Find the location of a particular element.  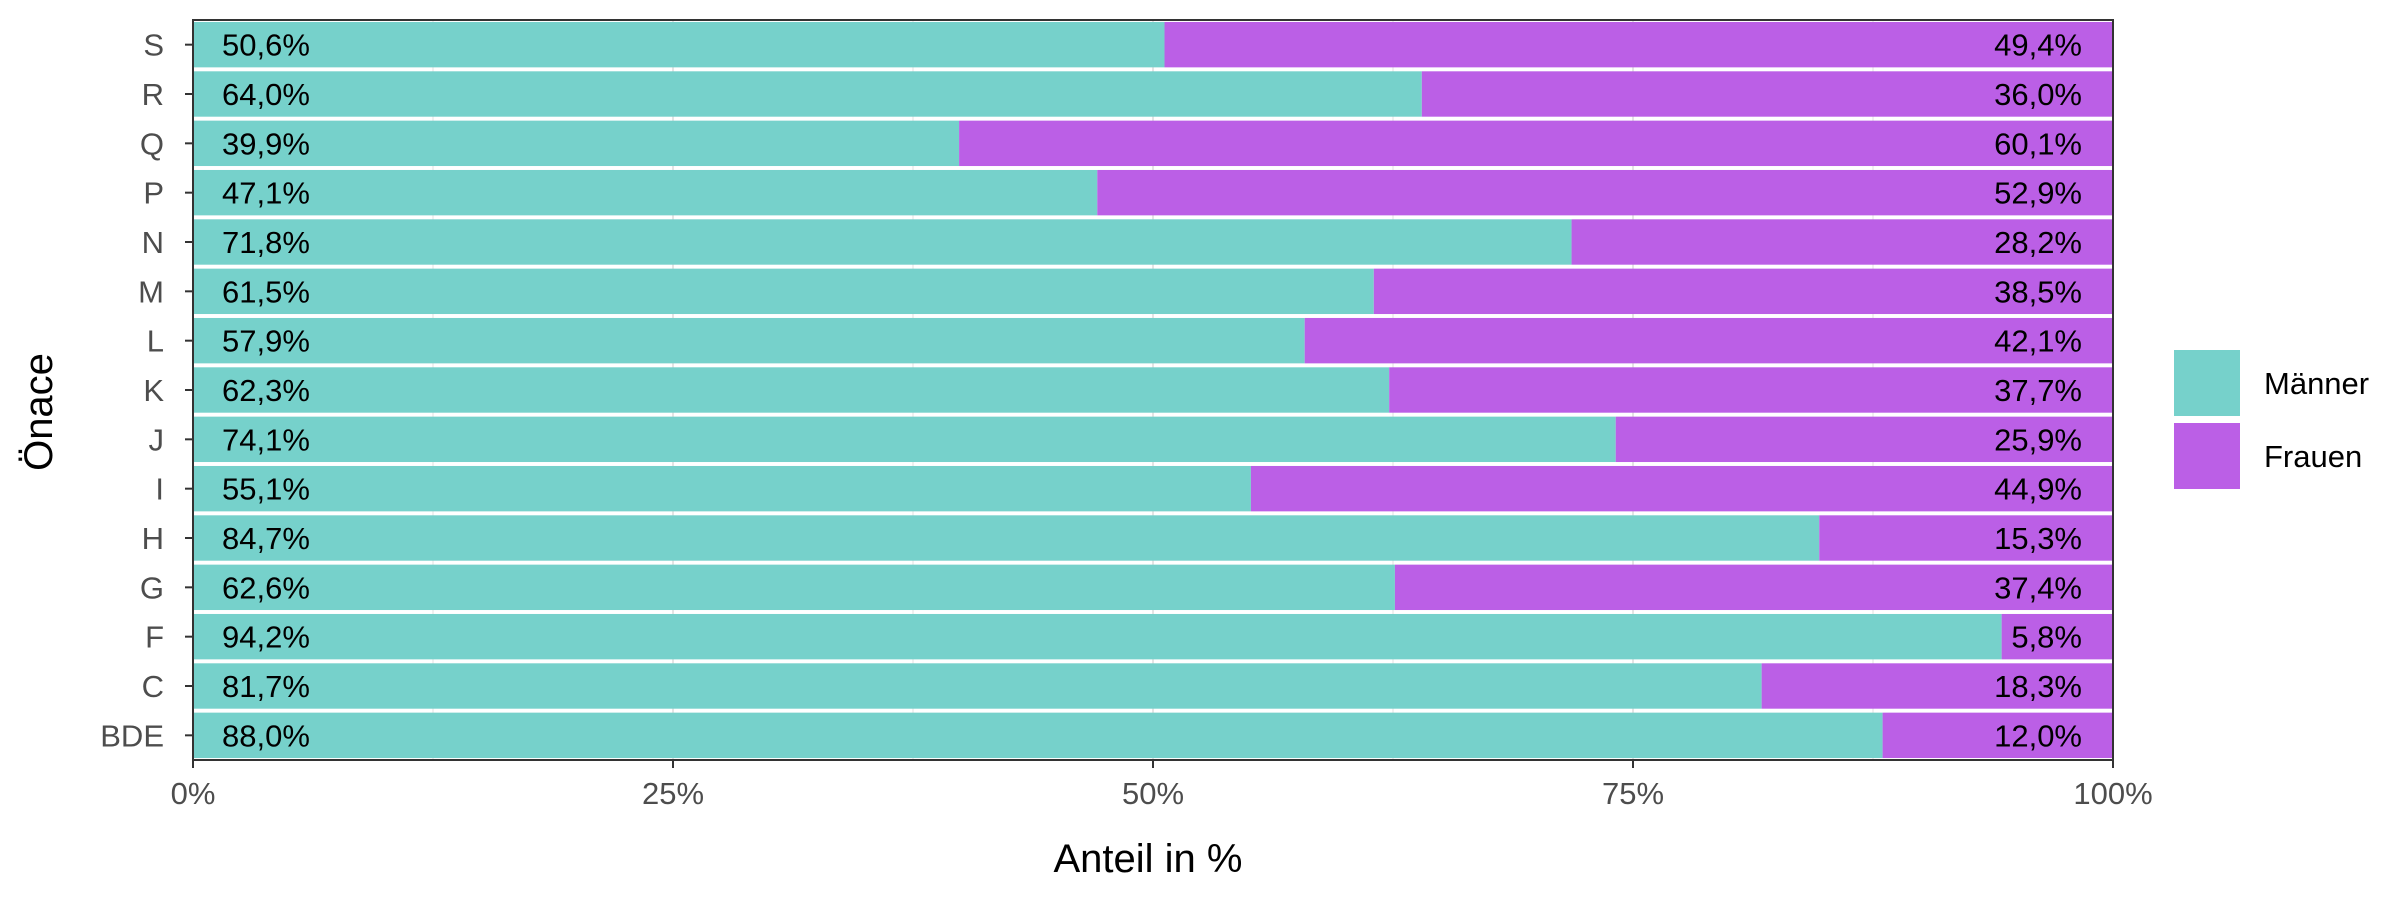

data-label-maenner: 47,1% is located at coordinates (266, 193).